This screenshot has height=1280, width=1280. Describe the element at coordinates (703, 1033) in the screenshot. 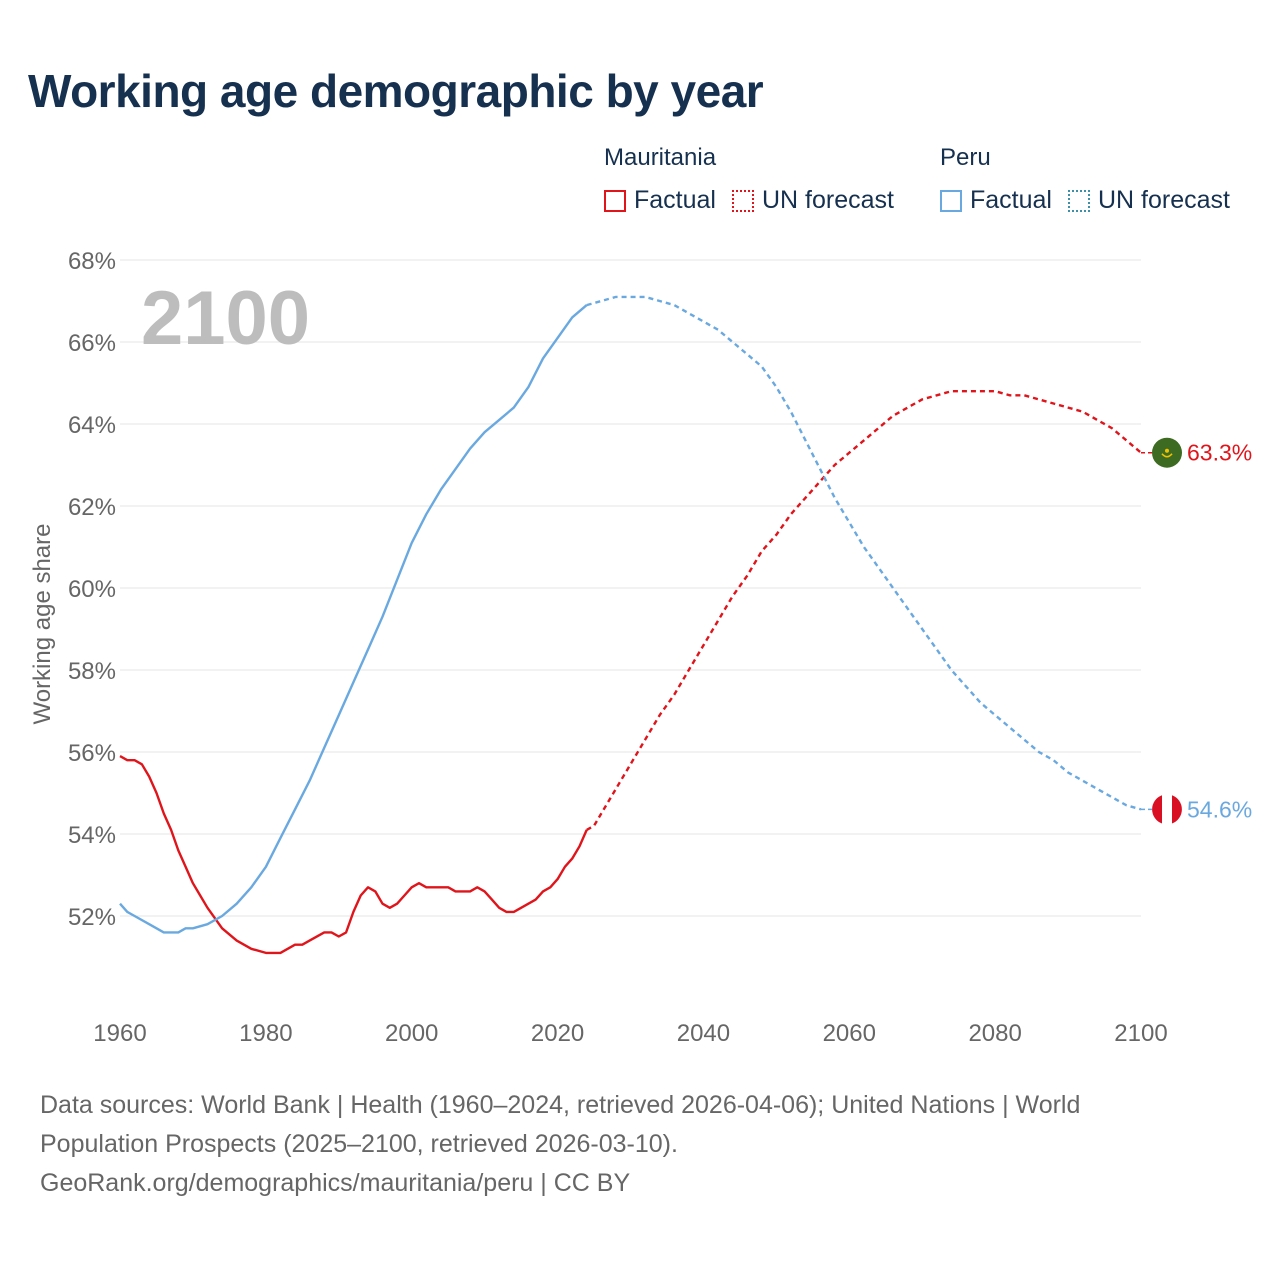

I see `x-tick-label: 2040` at that location.